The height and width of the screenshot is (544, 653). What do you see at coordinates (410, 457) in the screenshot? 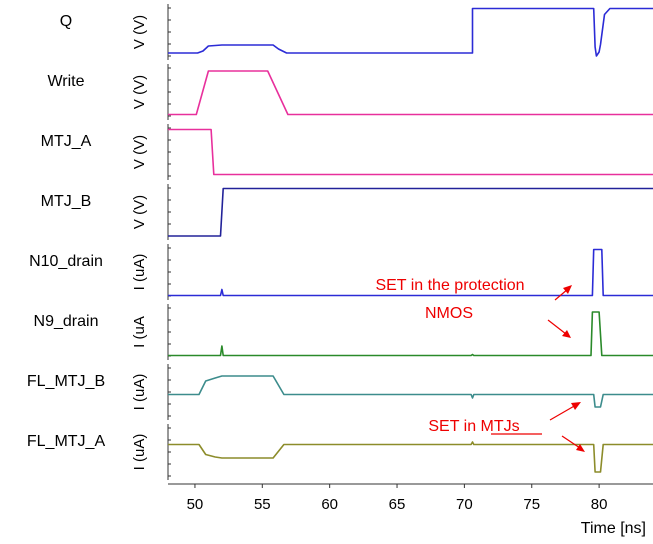
I see `trace-fl-mtj-a` at bounding box center [410, 457].